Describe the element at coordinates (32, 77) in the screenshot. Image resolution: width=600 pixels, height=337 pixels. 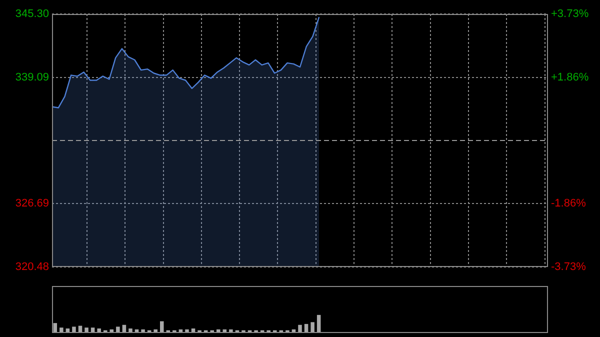
I see `y-tick-label: 339.09` at that location.